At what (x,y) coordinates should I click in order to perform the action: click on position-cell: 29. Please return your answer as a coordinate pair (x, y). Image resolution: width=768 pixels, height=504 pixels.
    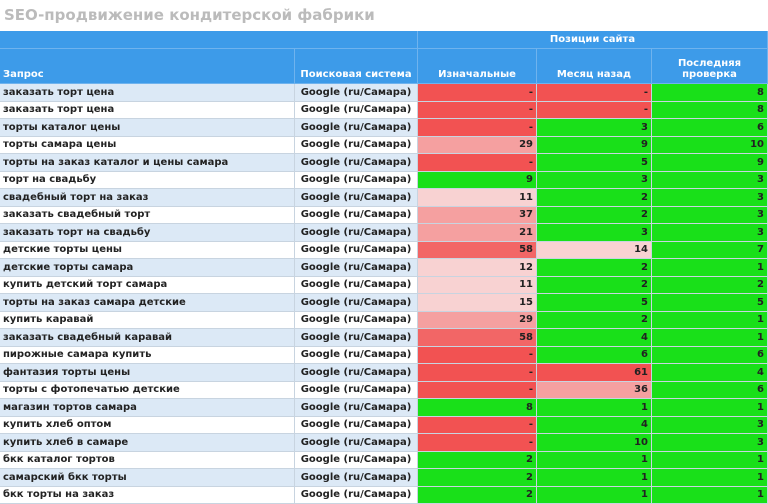
    Looking at the image, I should click on (477, 145).